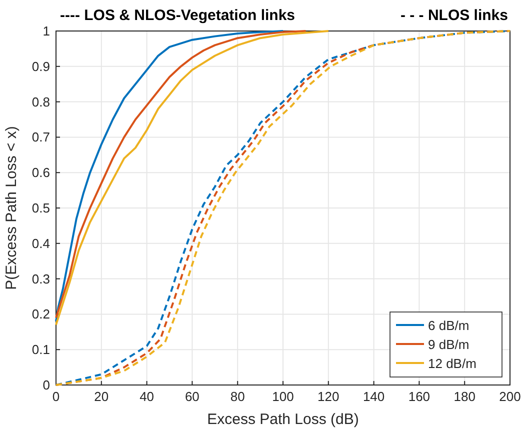  Describe the element at coordinates (41, 172) in the screenshot. I see `y-tick-label: 0.6` at that location.